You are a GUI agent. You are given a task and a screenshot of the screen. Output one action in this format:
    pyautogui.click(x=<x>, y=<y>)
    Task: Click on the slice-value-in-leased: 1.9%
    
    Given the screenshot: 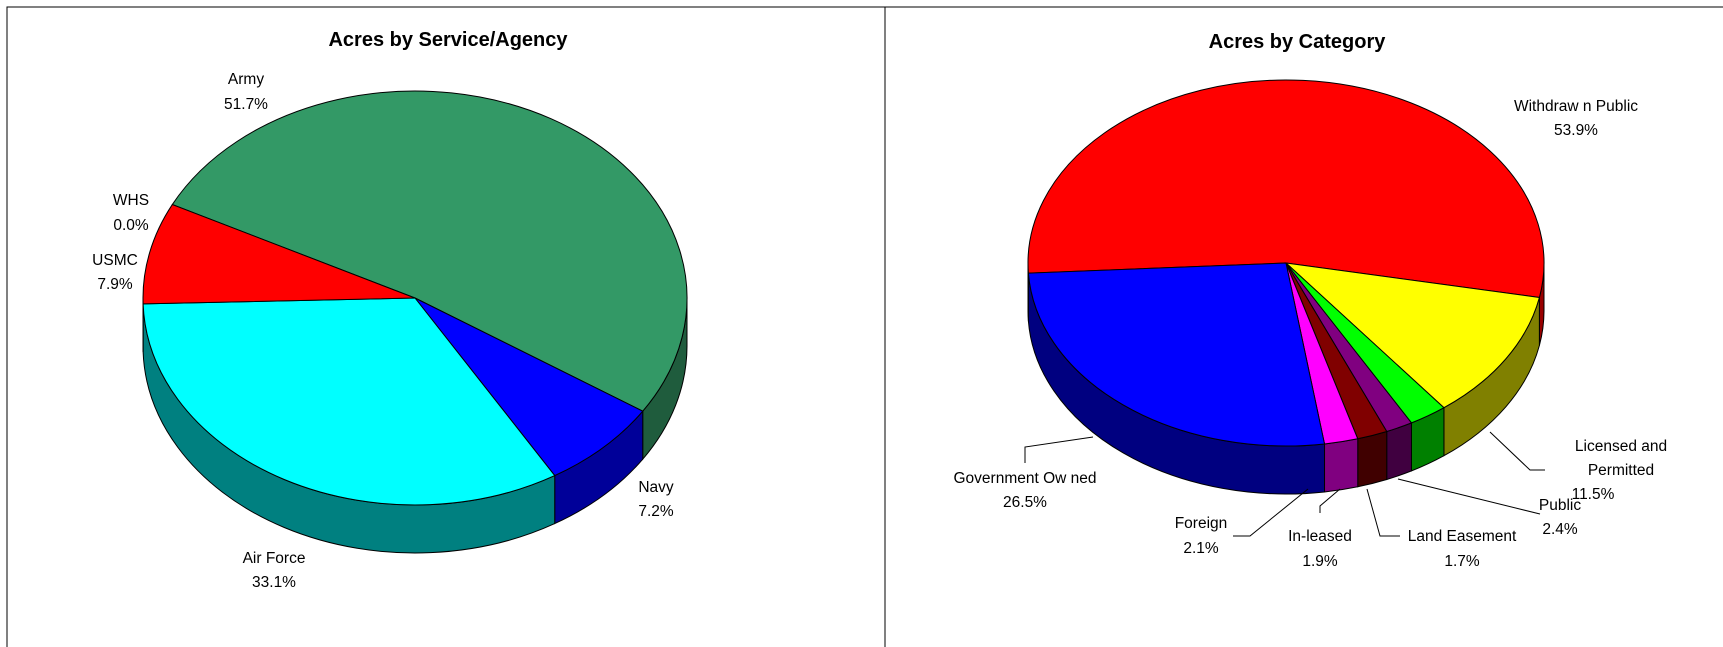 What is the action you would take?
    pyautogui.click(x=1320, y=561)
    